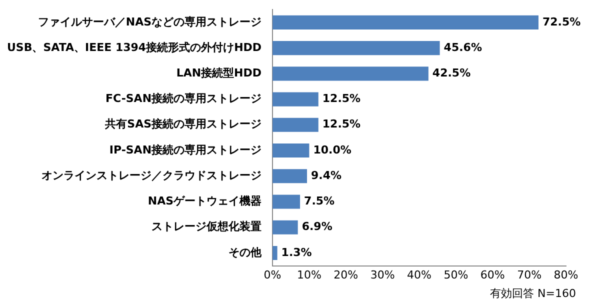 The image size is (590, 305). What do you see at coordinates (346, 275) in the screenshot?
I see `x-tick-label: 20%` at bounding box center [346, 275].